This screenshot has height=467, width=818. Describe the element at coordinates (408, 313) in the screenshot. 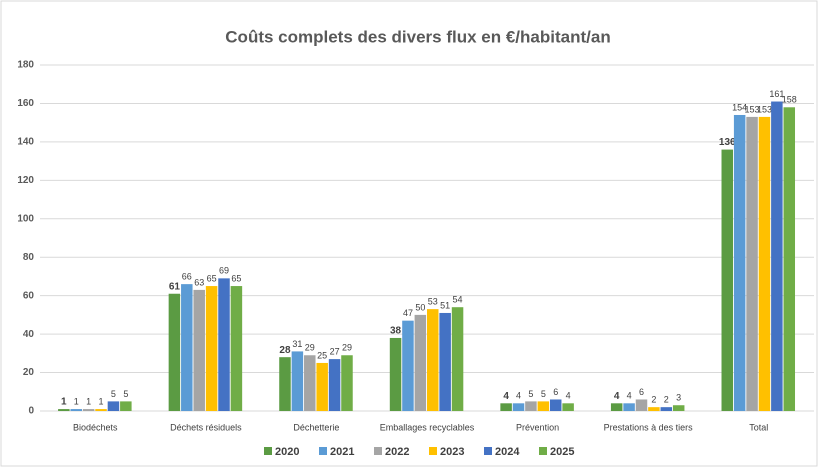

I see `data-label: 47` at that location.